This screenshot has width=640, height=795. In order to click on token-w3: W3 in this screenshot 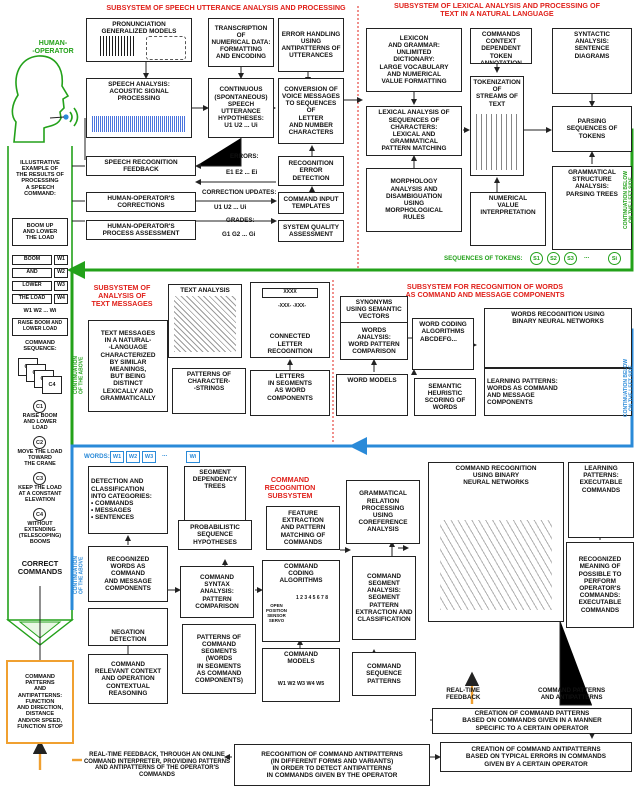, I will do `click(61, 286)`.